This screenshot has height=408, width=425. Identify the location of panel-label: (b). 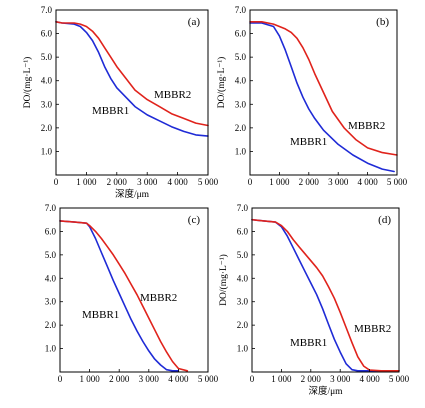
(382, 22).